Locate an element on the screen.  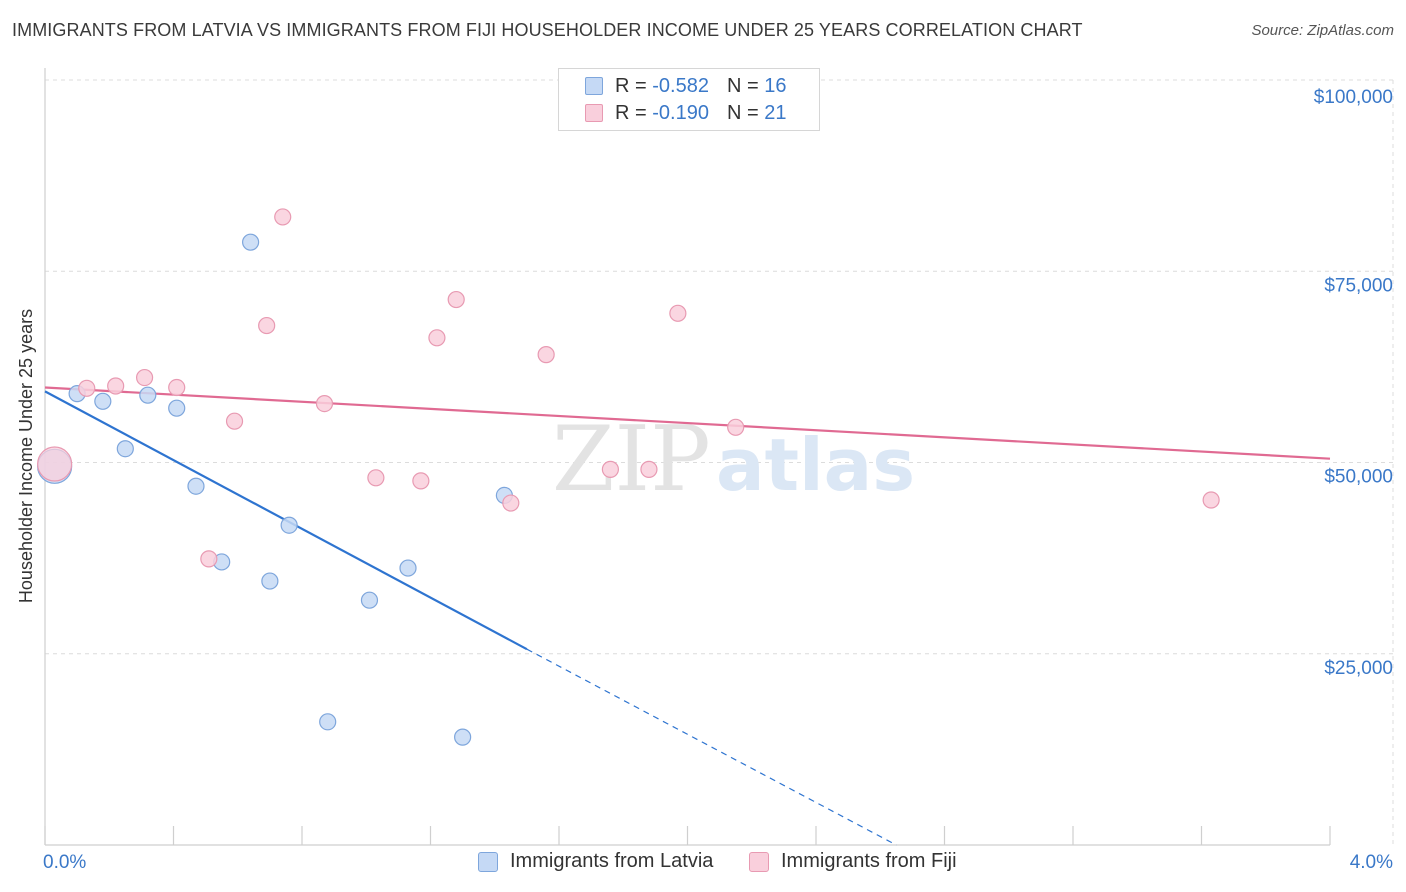
legend-item-fiji: Immigrants from Fiji is located at coordinates (853, 861).